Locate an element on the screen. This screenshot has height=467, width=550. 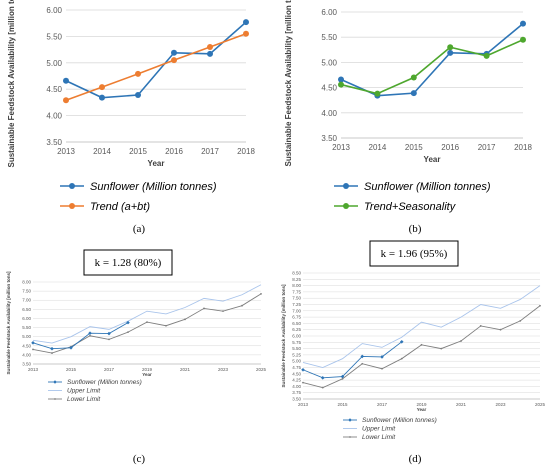
x-tick-label: 2015 is located at coordinates (138, 151).